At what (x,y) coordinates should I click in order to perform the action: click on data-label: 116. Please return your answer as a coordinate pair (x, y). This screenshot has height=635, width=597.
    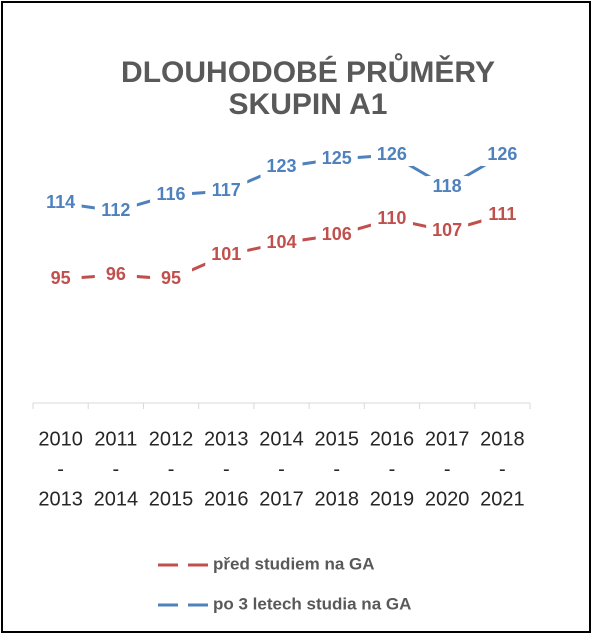
    Looking at the image, I should click on (171, 194).